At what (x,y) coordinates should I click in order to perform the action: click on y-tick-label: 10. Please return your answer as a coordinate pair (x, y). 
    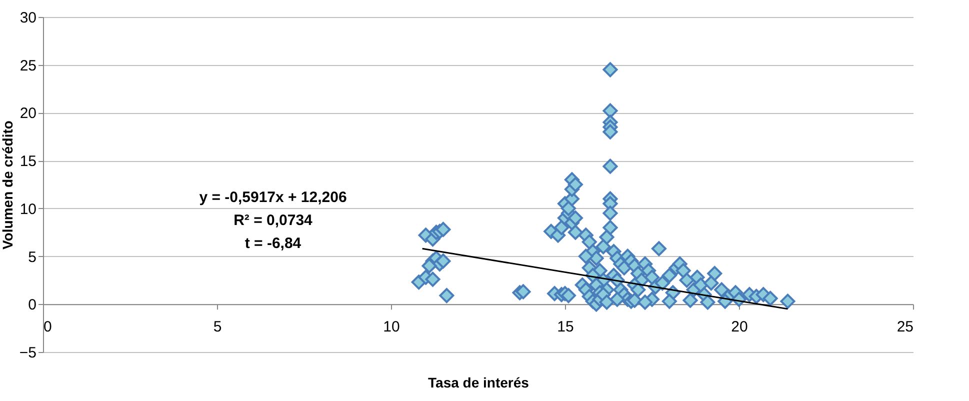
    Looking at the image, I should click on (28, 209).